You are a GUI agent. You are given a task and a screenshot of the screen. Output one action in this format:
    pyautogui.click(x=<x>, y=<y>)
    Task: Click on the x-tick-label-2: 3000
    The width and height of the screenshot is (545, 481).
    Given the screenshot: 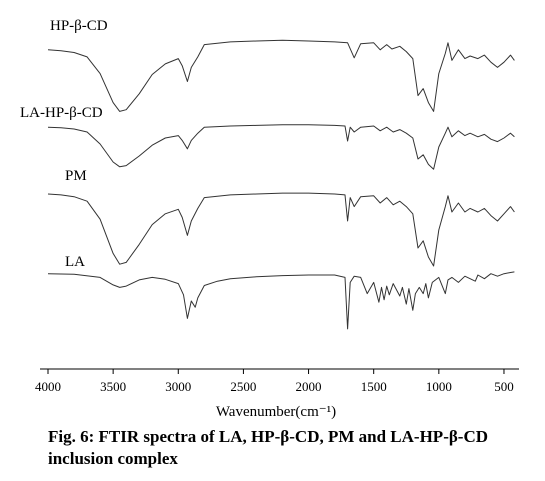 What is the action you would take?
    pyautogui.click(x=178, y=386)
    